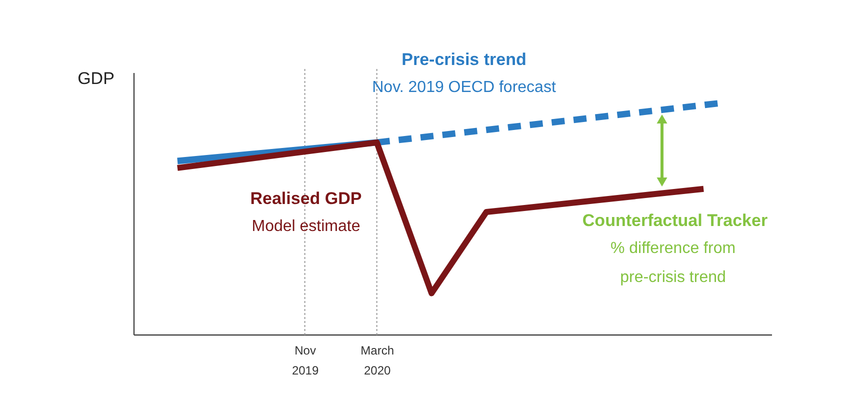 This screenshot has width=846, height=419. Describe the element at coordinates (96, 78) in the screenshot. I see `y-axis-title: GDP` at that location.